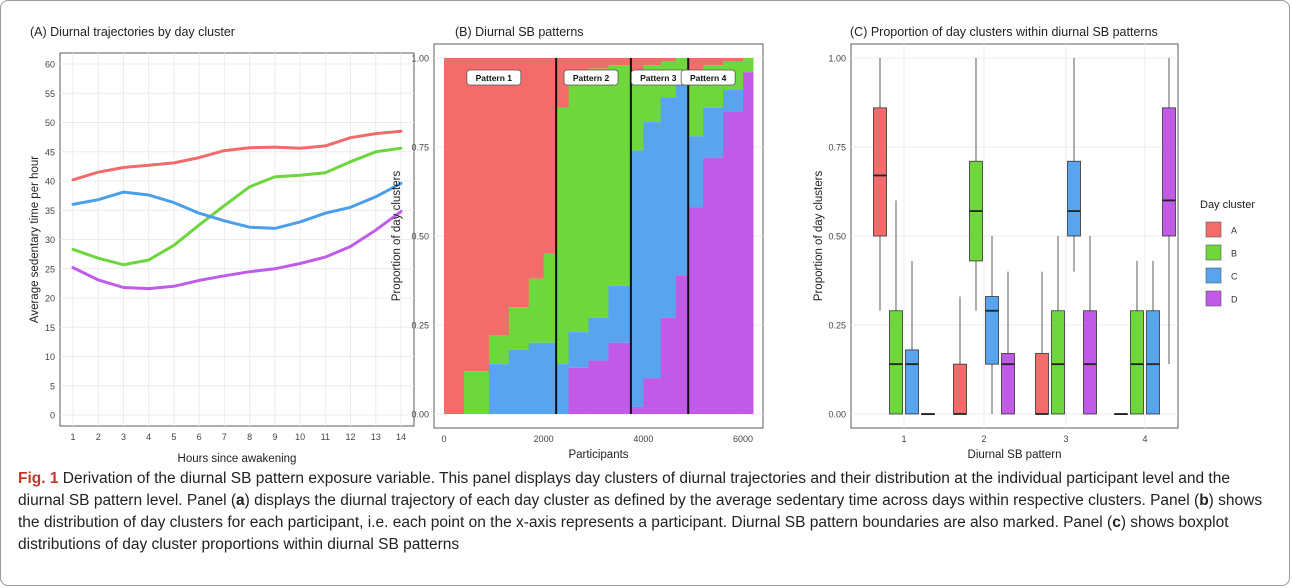 The image size is (1292, 588). I want to click on panel-a-x-tick-label: 5, so click(173, 437).